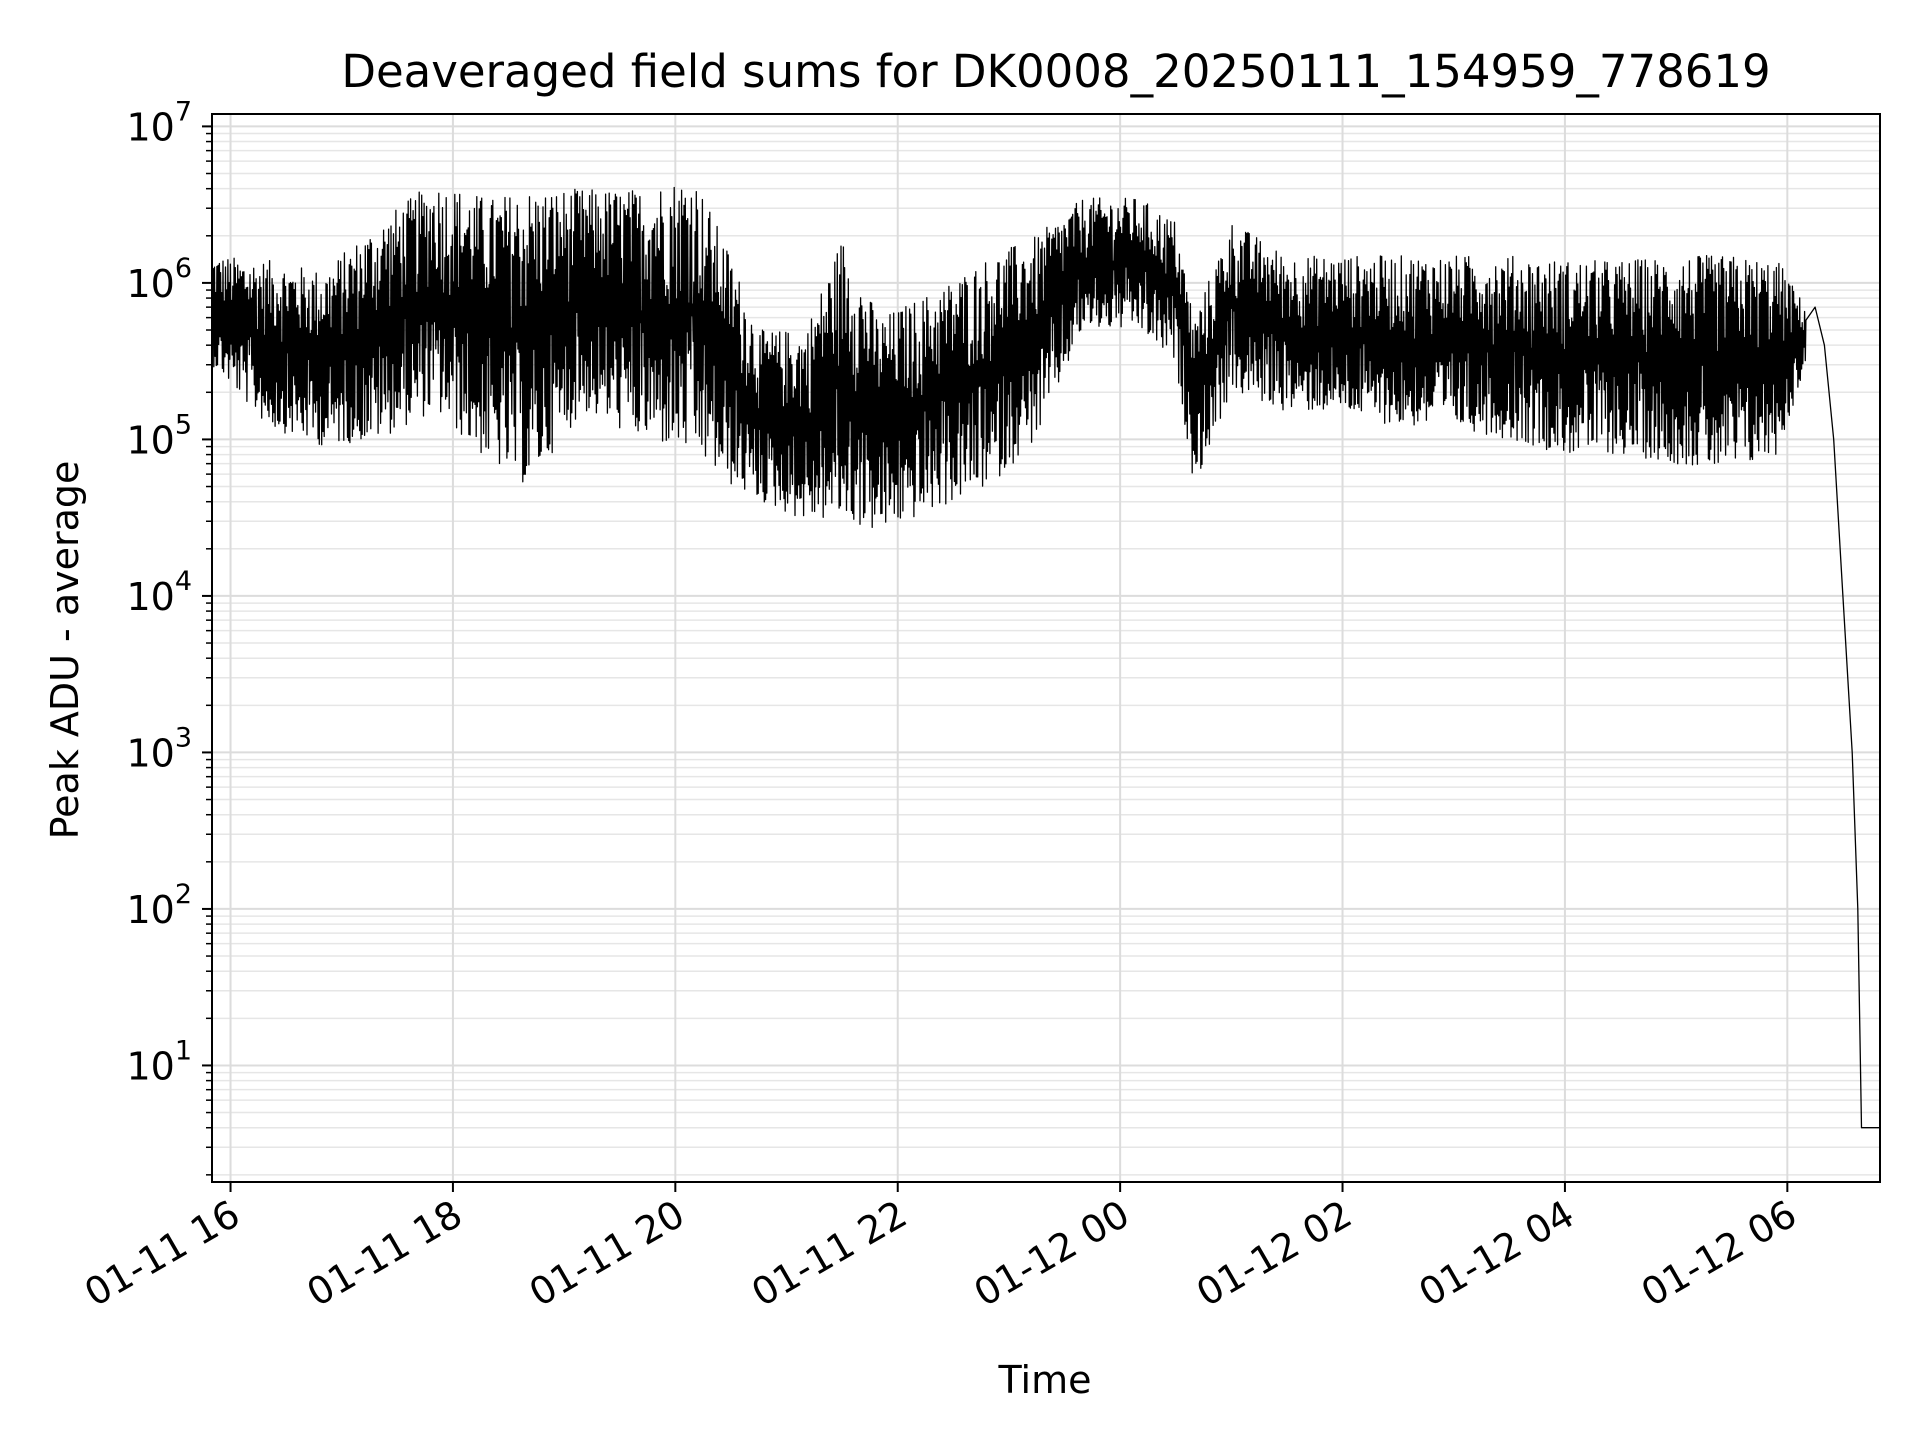  What do you see at coordinates (65, 650) in the screenshot?
I see `y-axis-label: Peak ADU - average` at bounding box center [65, 650].